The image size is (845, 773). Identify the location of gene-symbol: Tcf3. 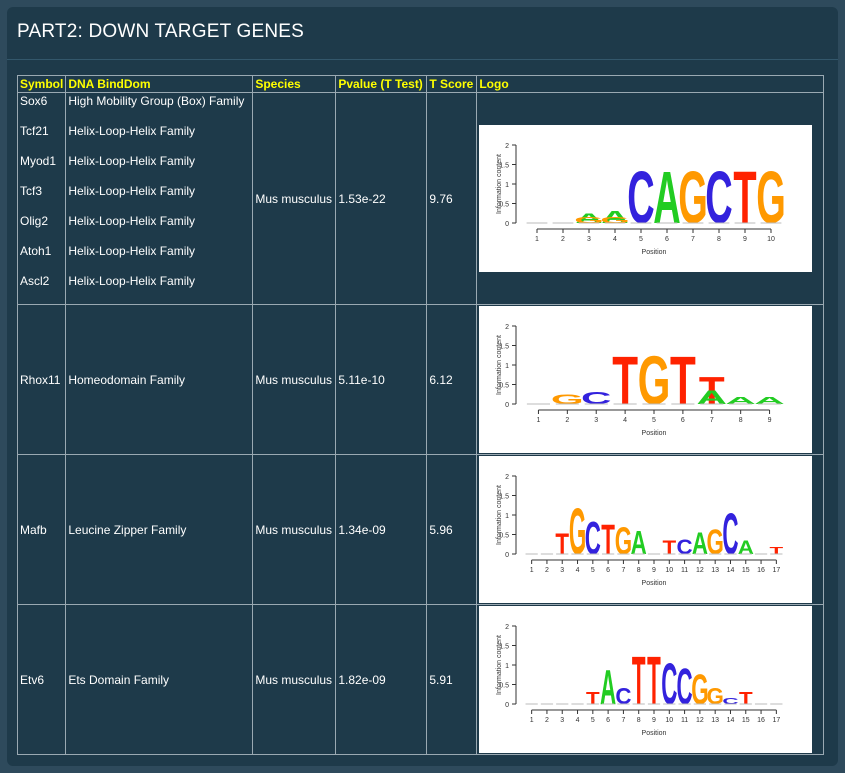
(31, 190).